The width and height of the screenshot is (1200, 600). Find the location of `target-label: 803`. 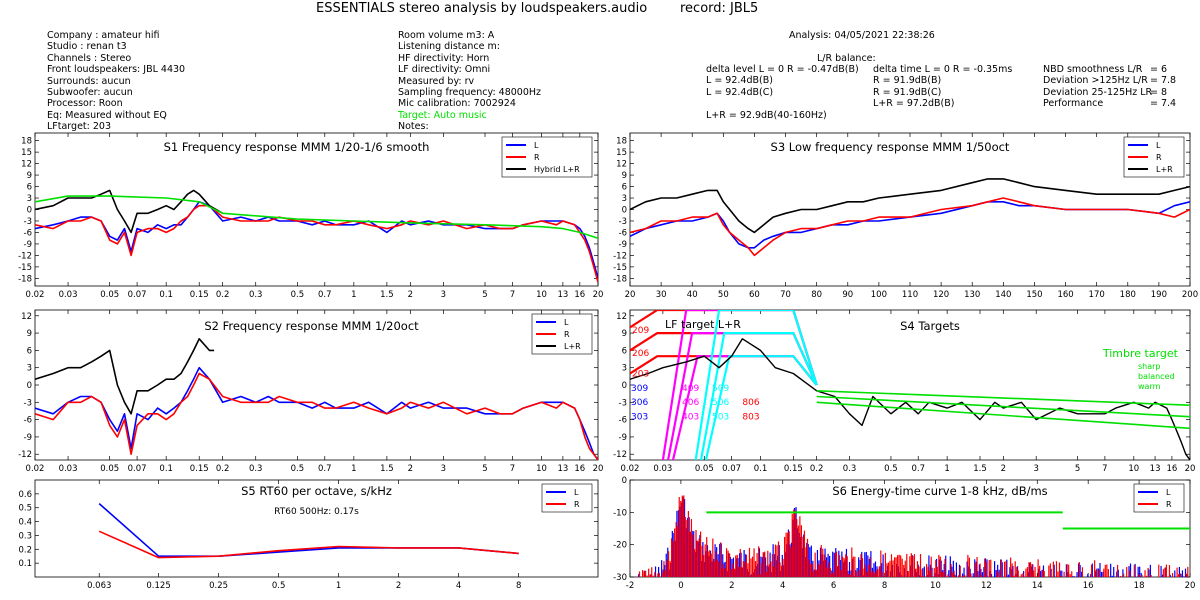

target-label: 803 is located at coordinates (750, 418).